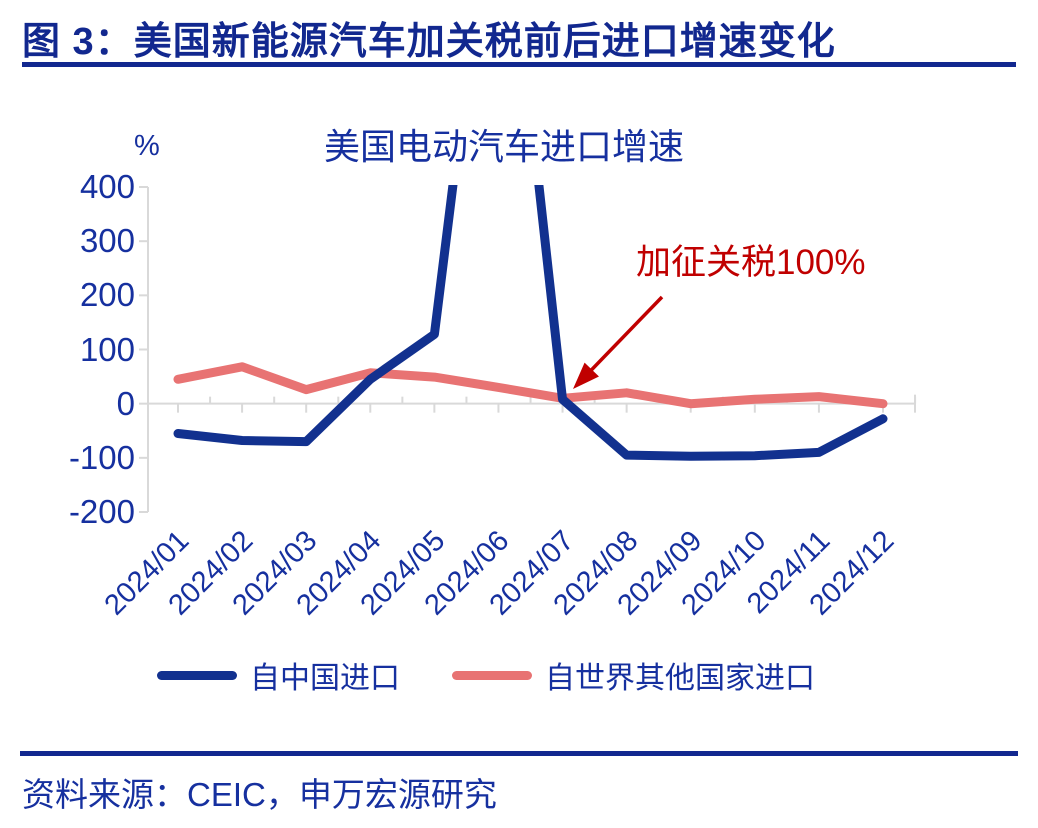 The width and height of the screenshot is (1038, 828). Describe the element at coordinates (101, 511) in the screenshot. I see `y-axis-tick-label: -200` at that location.